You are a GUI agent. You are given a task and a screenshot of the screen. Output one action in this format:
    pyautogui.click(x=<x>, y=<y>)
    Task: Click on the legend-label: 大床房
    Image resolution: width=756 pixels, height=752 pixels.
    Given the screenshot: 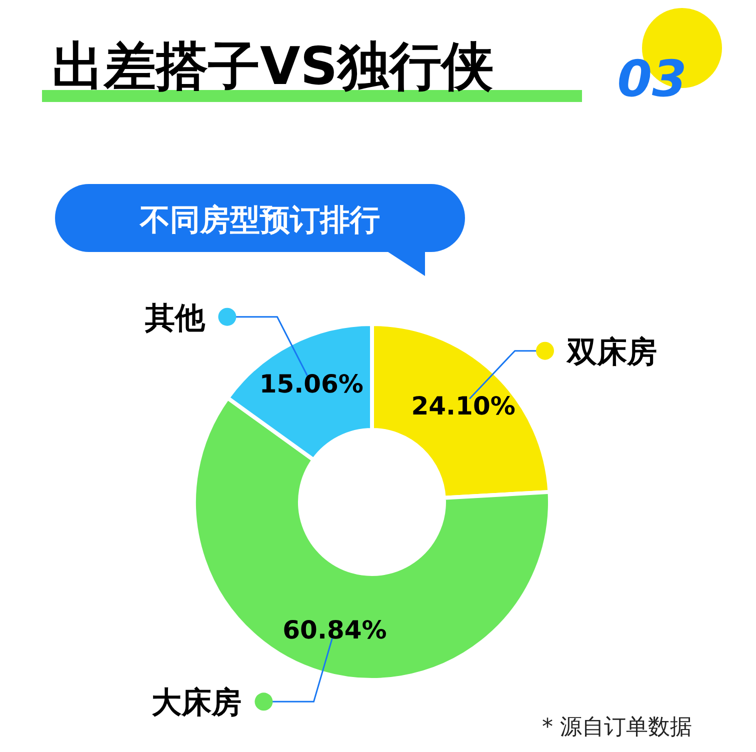 What is the action you would take?
    pyautogui.click(x=197, y=703)
    